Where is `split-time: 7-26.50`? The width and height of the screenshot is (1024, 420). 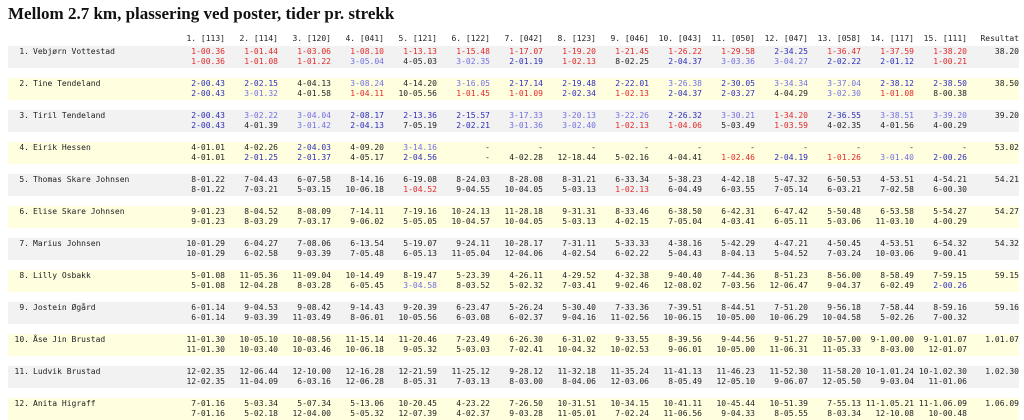 split-time: 7-26.50 is located at coordinates (516, 403).